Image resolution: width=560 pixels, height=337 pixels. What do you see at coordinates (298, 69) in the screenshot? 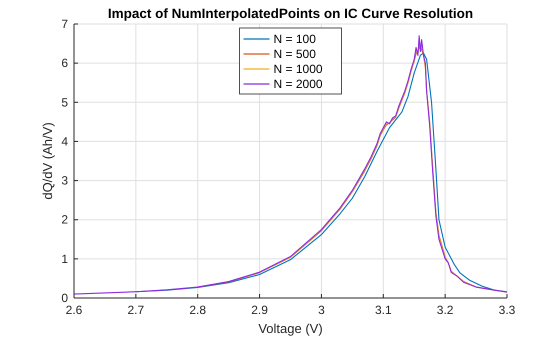
I see `legend-label: N = 1000` at bounding box center [298, 69].